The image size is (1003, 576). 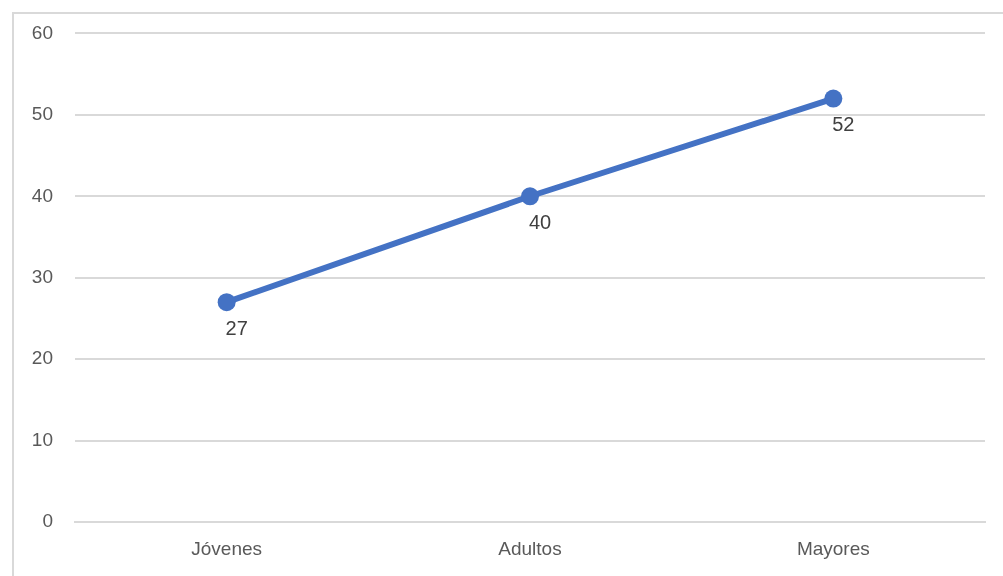 I want to click on y-tick-label: 10, so click(x=42, y=439).